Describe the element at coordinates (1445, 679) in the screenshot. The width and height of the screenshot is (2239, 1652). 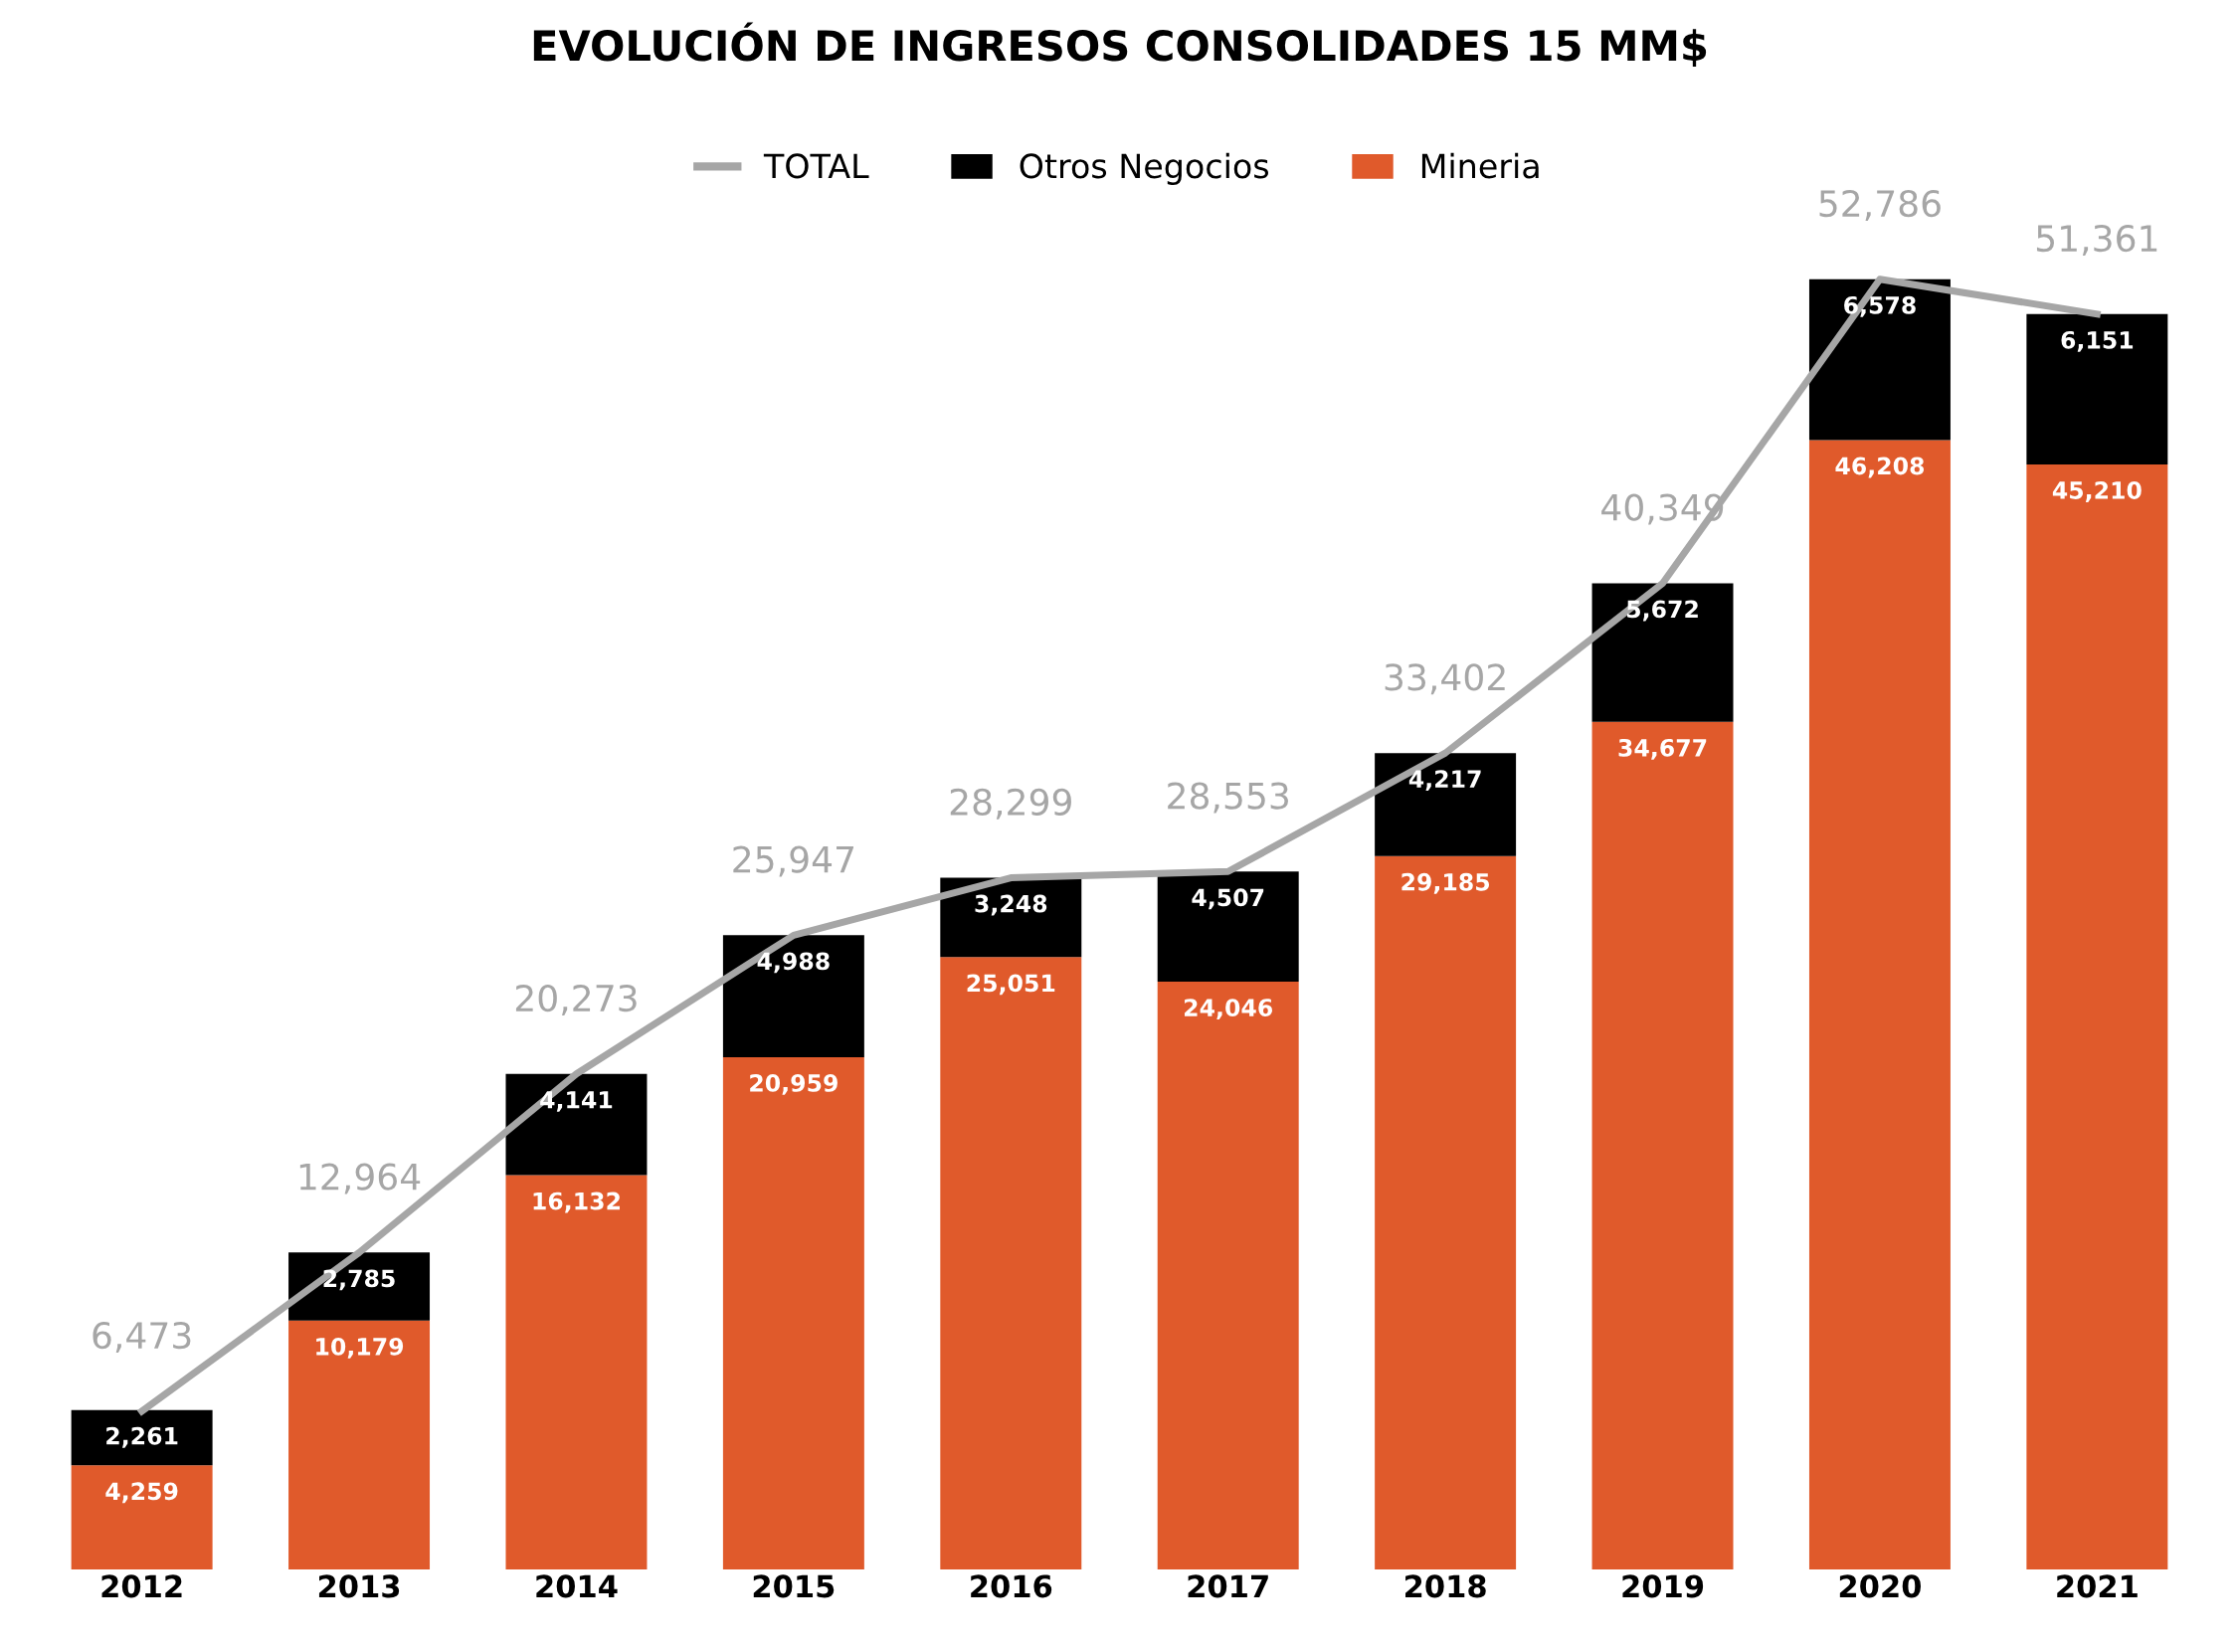
I see `data-label: 33,402` at that location.